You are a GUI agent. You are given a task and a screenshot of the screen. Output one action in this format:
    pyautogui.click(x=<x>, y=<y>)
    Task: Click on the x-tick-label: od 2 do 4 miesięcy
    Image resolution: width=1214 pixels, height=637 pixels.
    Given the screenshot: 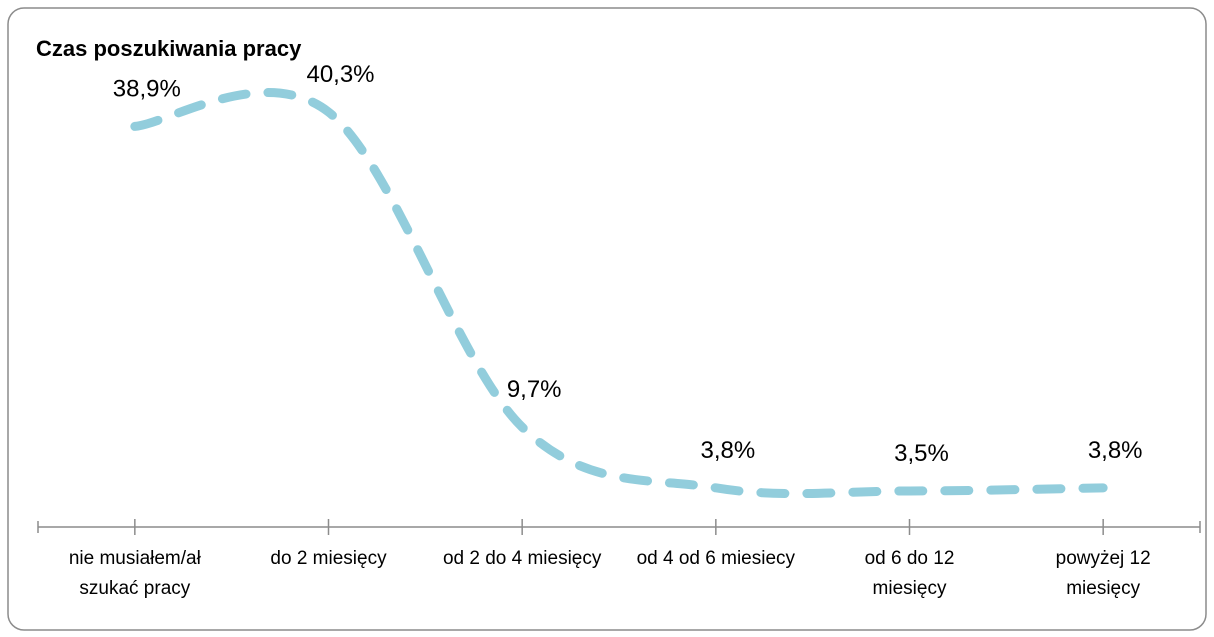 What is the action you would take?
    pyautogui.click(x=522, y=558)
    